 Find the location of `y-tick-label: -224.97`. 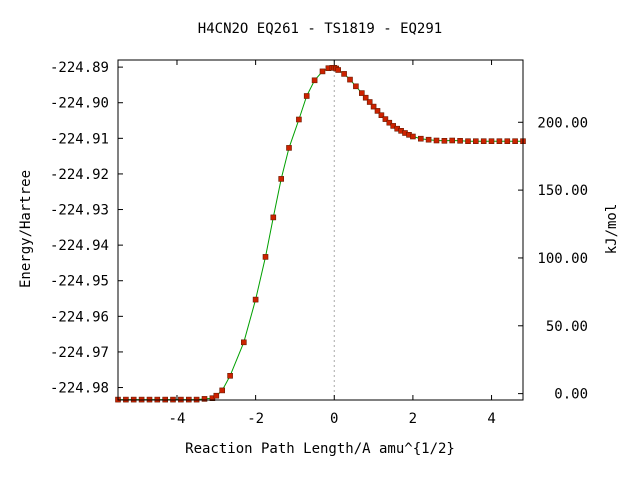

y-tick-label: -224.97 is located at coordinates (79, 353).